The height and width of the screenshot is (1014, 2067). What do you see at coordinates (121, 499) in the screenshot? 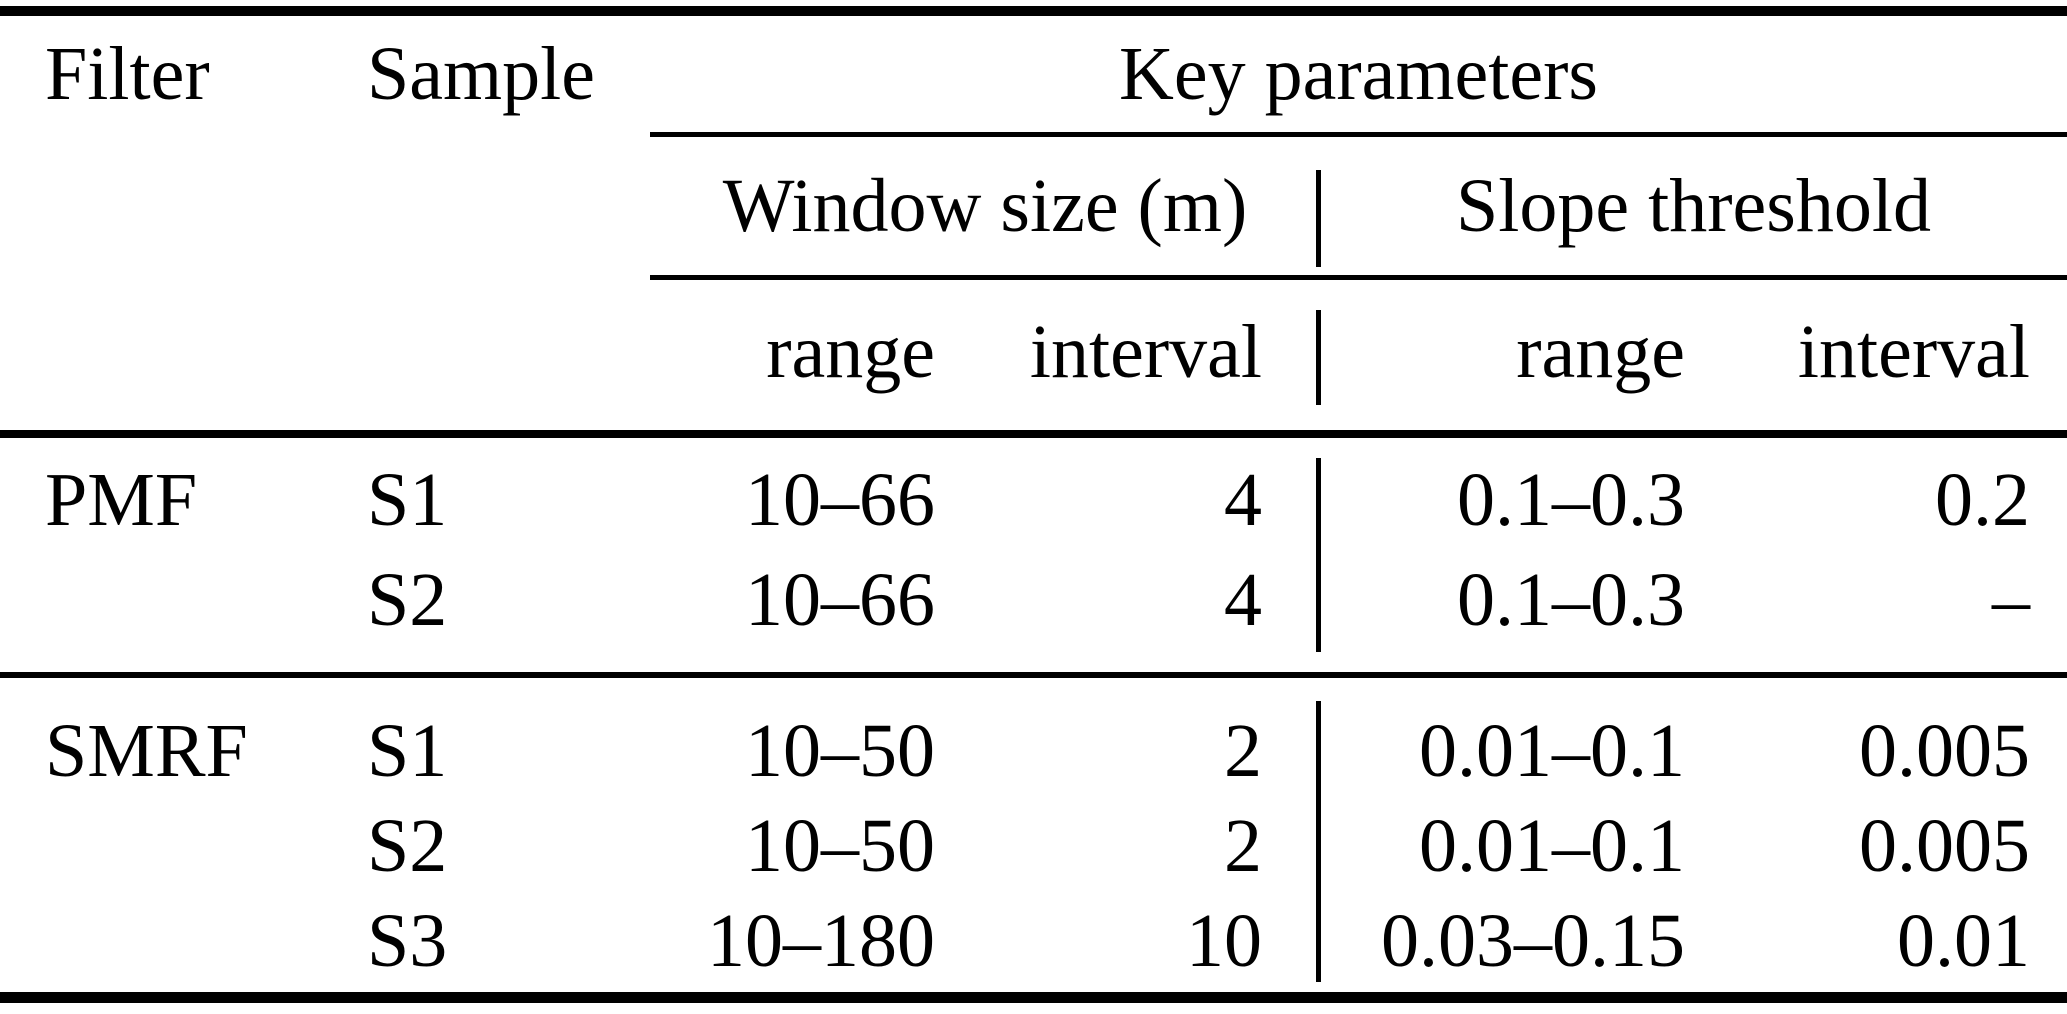
I see `filter-cell: PMF` at bounding box center [121, 499].